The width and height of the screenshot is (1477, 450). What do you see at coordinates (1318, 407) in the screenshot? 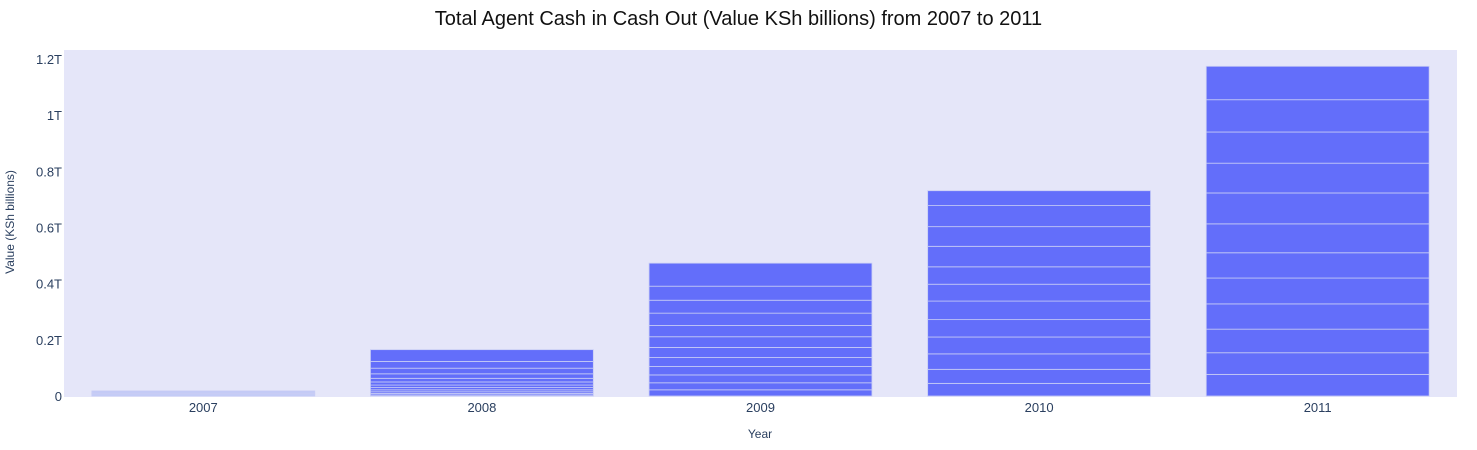
I see `x-tick-label-2011: 2011` at bounding box center [1318, 407].